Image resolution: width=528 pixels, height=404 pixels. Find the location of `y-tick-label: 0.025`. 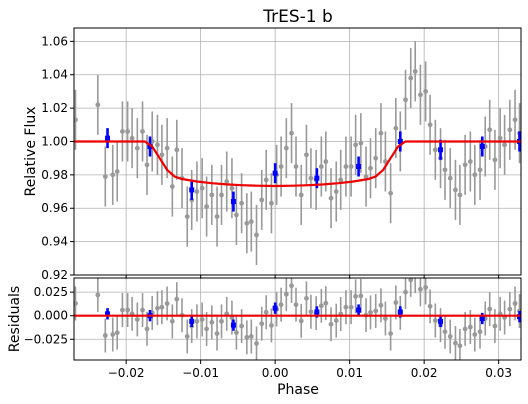

y-tick-label: 0.025 is located at coordinates (51, 292).